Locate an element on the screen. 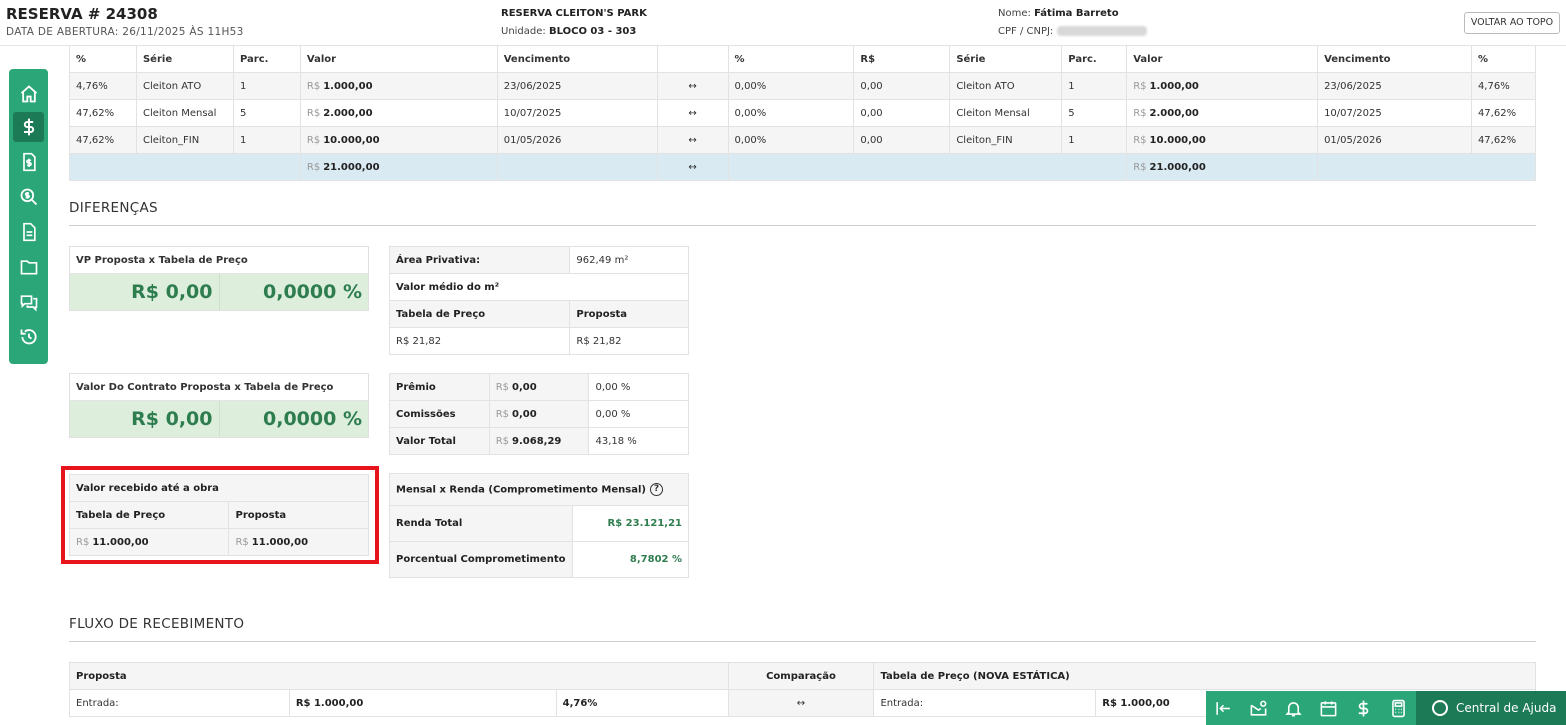 The height and width of the screenshot is (725, 1566). entrada-label-right: Entrada: is located at coordinates (985, 703).